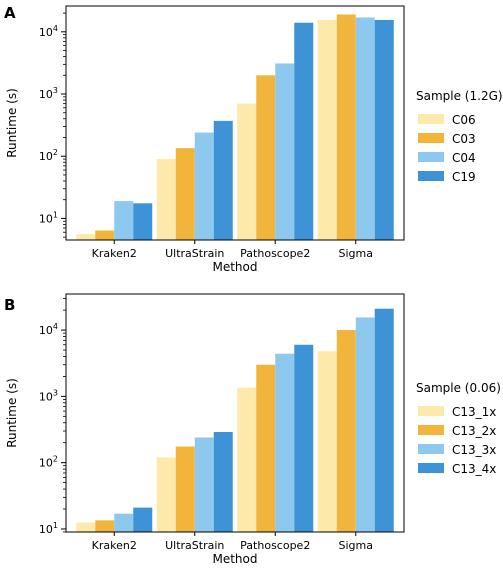  Describe the element at coordinates (86, 527) in the screenshot. I see `bar-kraken2-c13-1x` at that location.